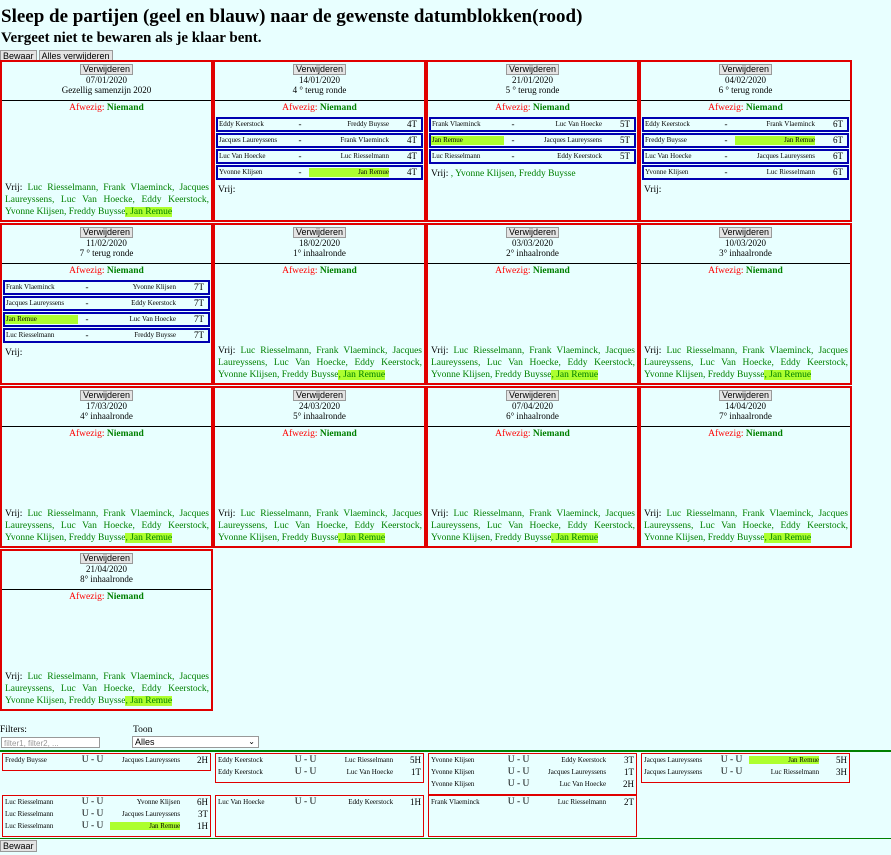 Image resolution: width=891 pixels, height=855 pixels. Describe the element at coordinates (319, 156) in the screenshot. I see `game-card: Luc Van Hoecke - Luc Riesselmann 4T` at that location.